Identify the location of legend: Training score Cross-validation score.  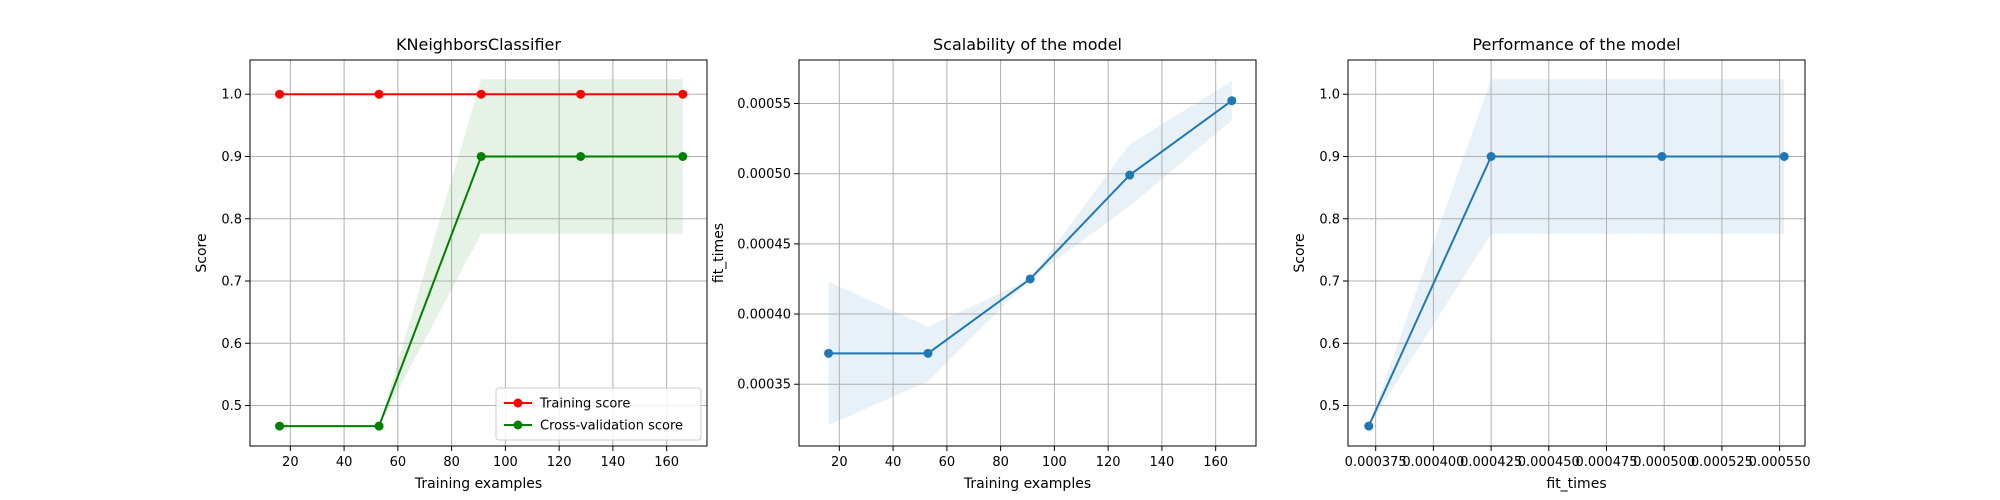
(598, 414).